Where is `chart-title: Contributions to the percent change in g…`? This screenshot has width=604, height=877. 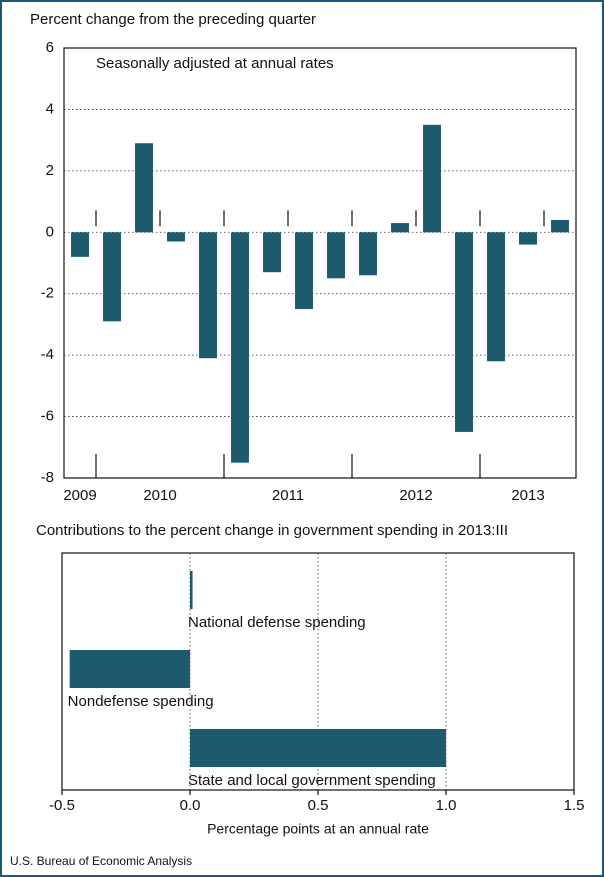
chart-title: Contributions to the percent change in g… is located at coordinates (272, 530).